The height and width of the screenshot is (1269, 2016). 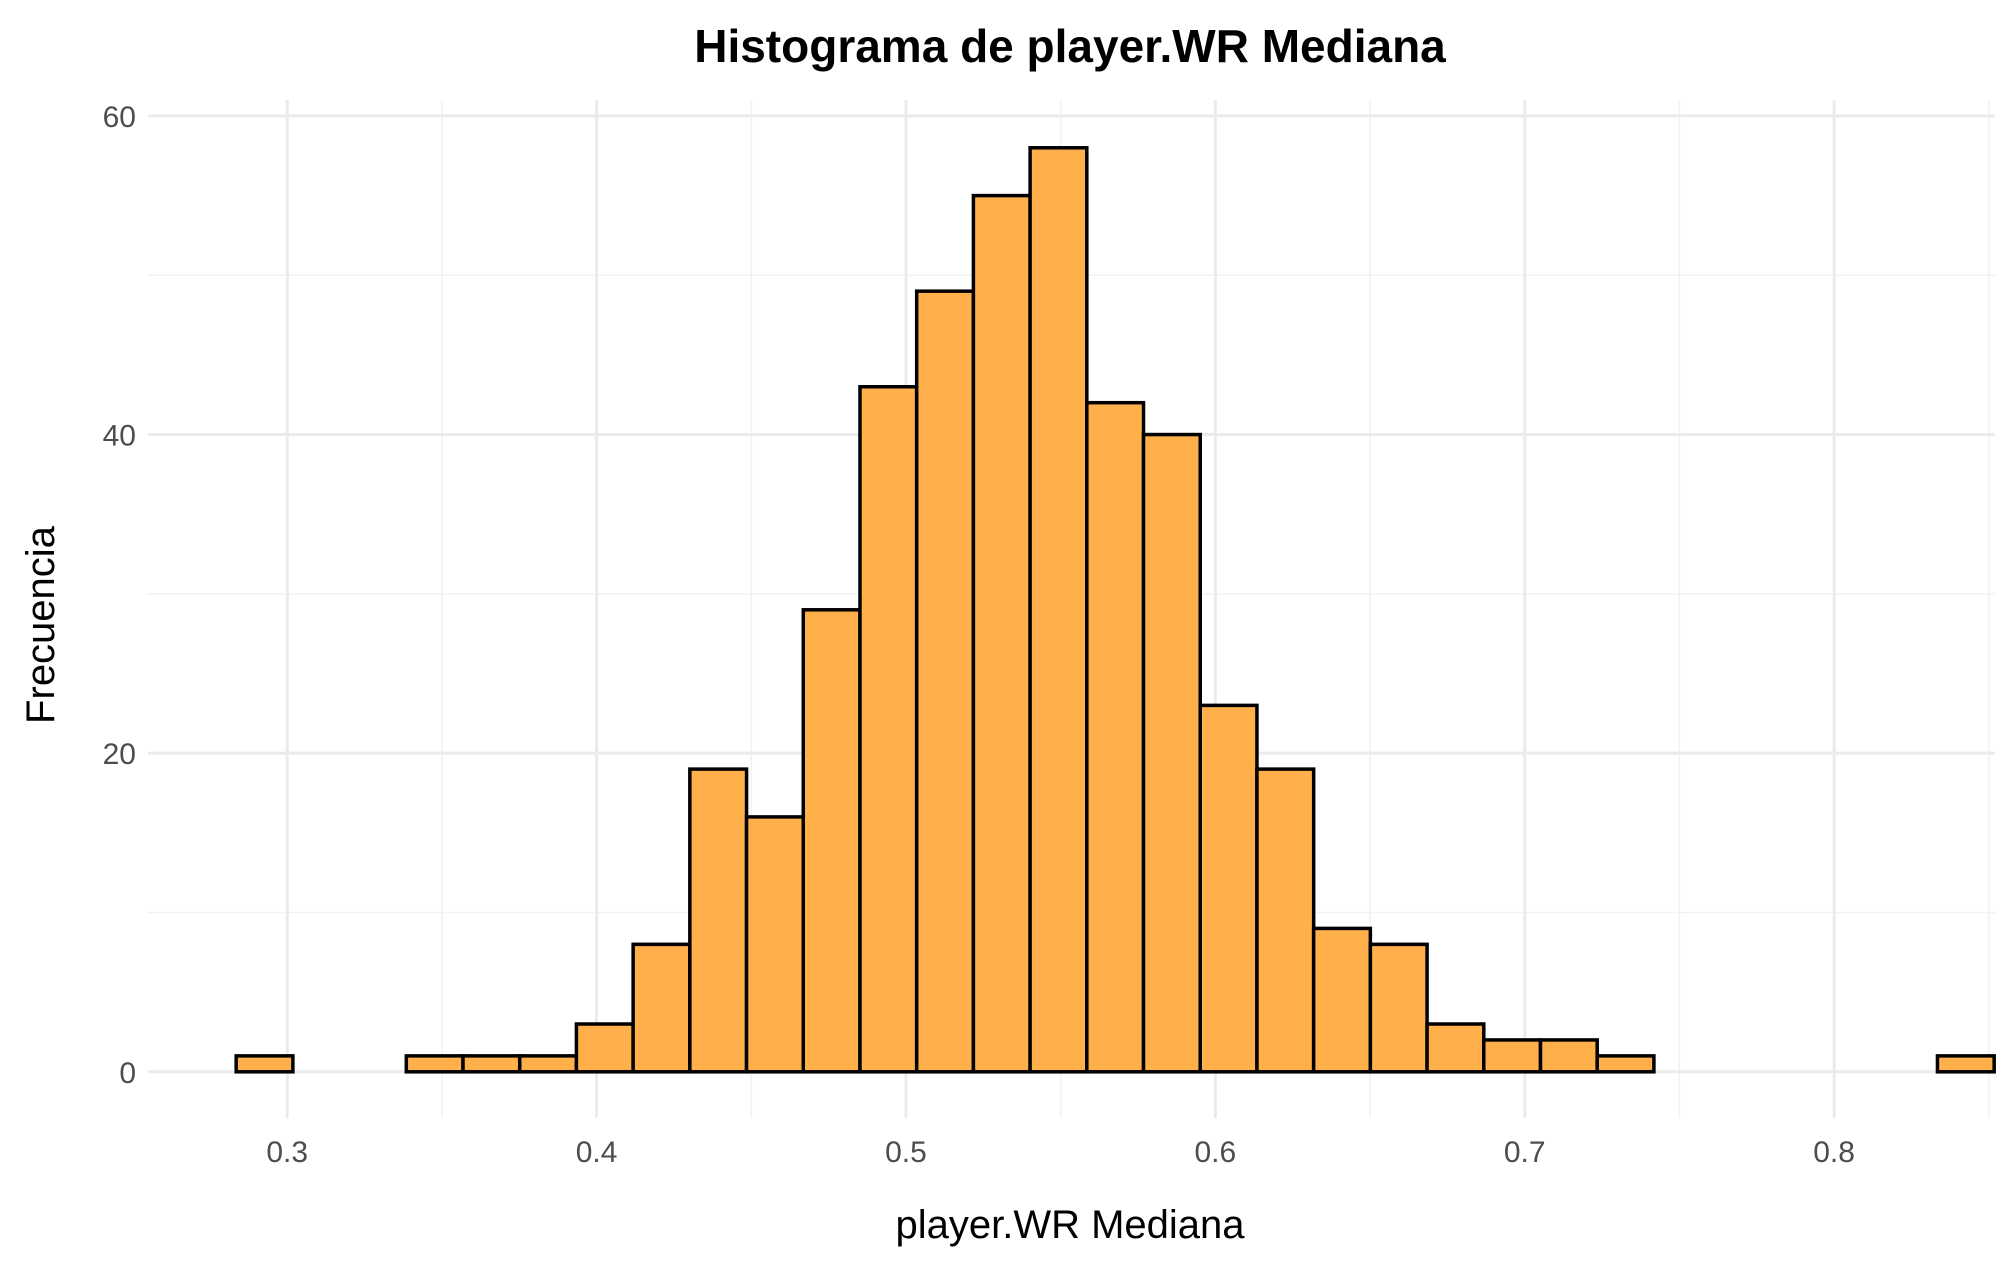 What do you see at coordinates (119, 436) in the screenshot?
I see `y-tick-label: 40` at bounding box center [119, 436].